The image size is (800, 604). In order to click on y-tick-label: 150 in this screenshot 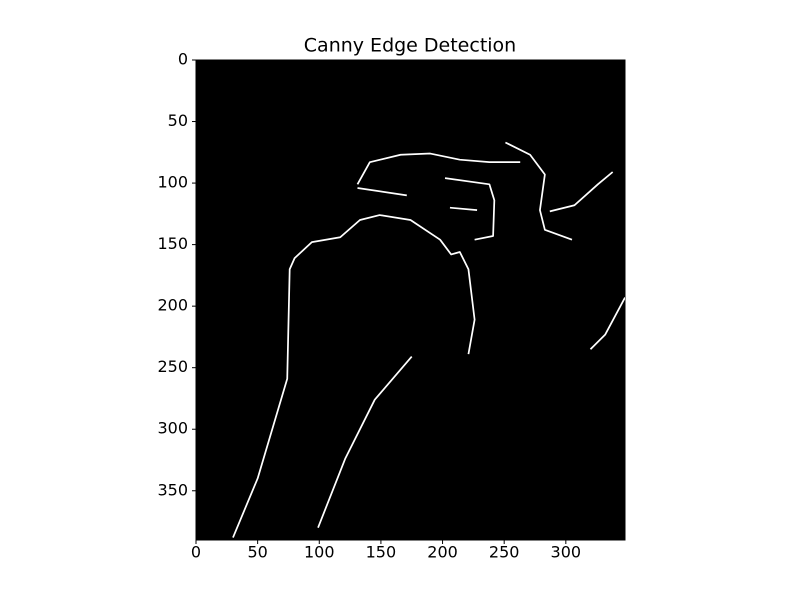, I will do `click(172, 243)`.